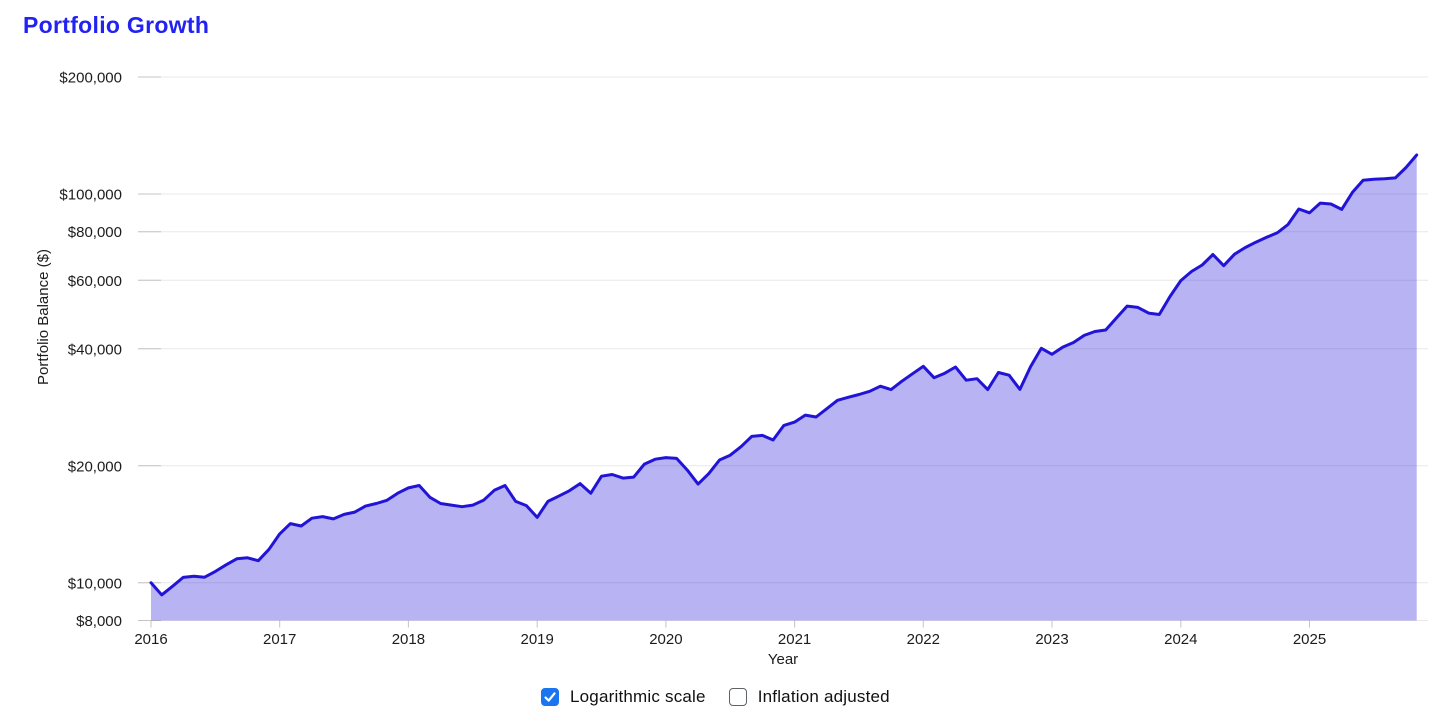 This screenshot has width=1456, height=725. What do you see at coordinates (95, 281) in the screenshot?
I see `y-tick-label: $60,000` at bounding box center [95, 281].